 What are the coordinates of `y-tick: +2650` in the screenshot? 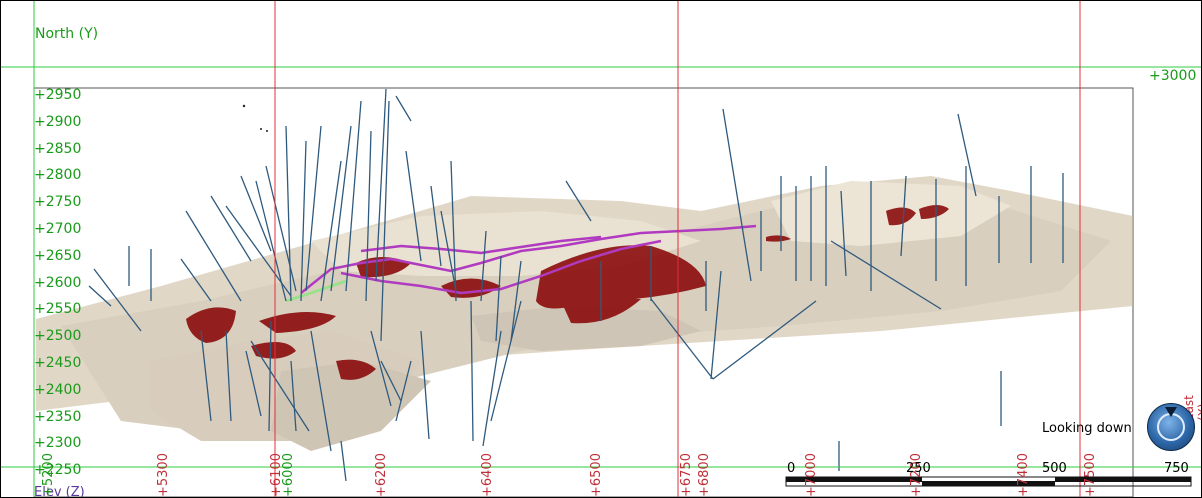 It's located at (58, 256).